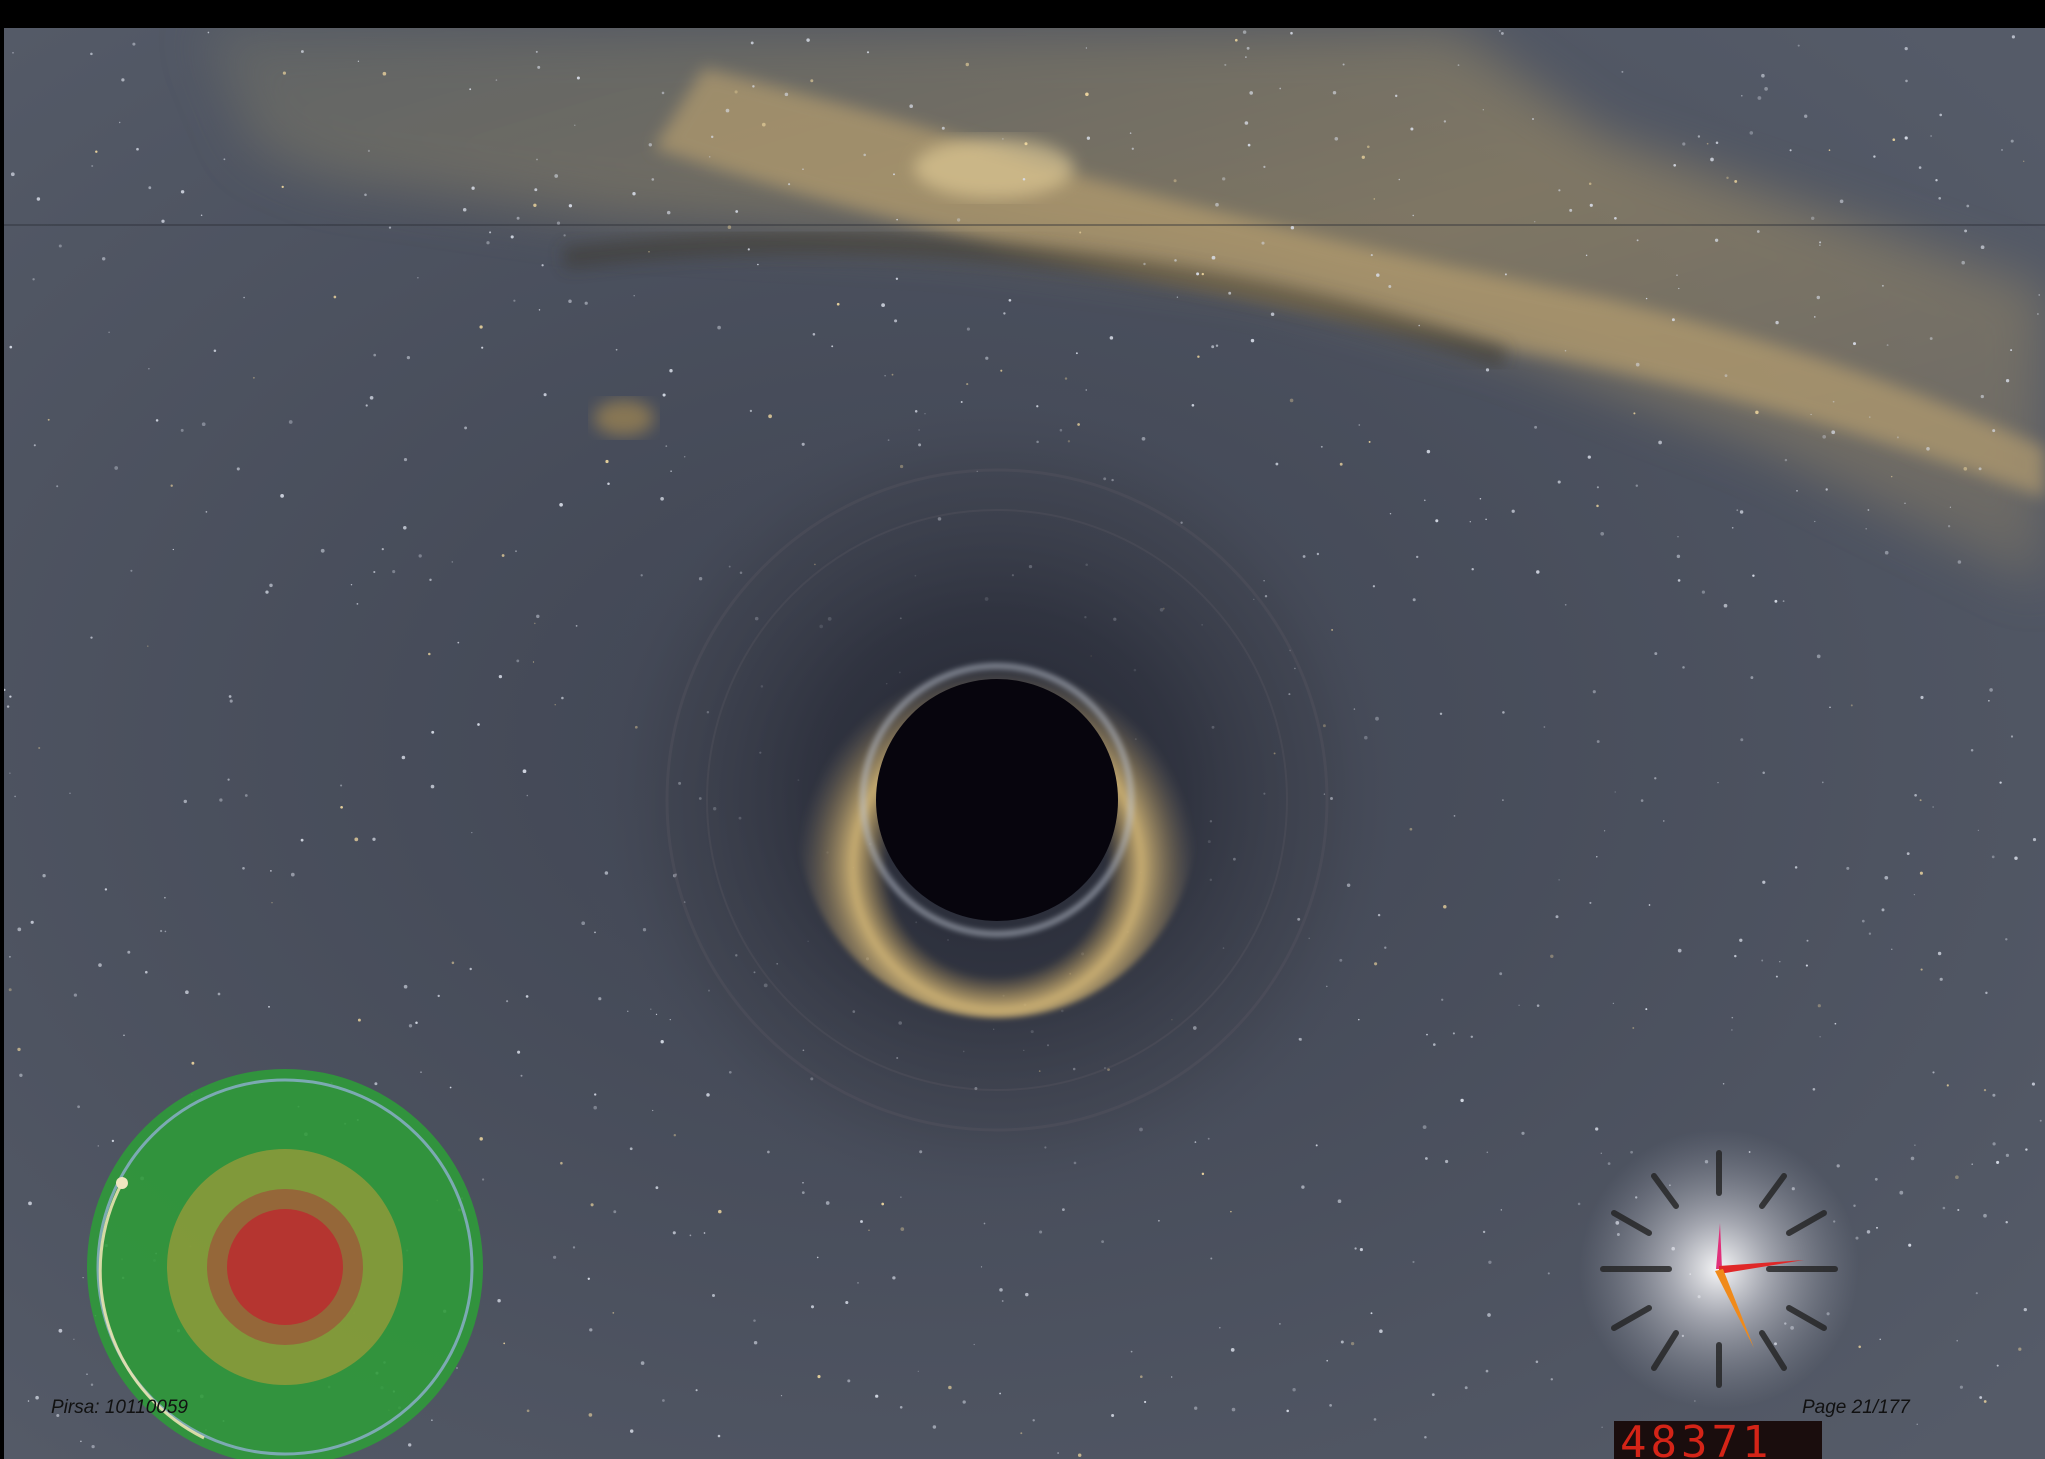  Describe the element at coordinates (285, 1267) in the screenshot. I see `radar-core-zone` at that location.